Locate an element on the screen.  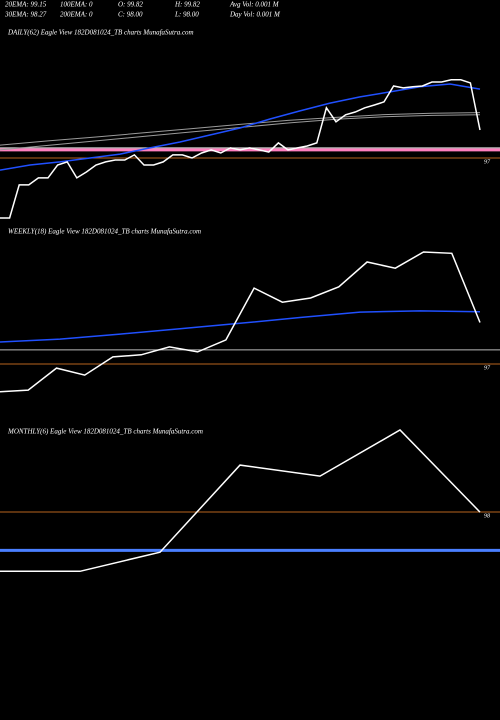
stat-label: C: 98.00 is located at coordinates (130, 15).